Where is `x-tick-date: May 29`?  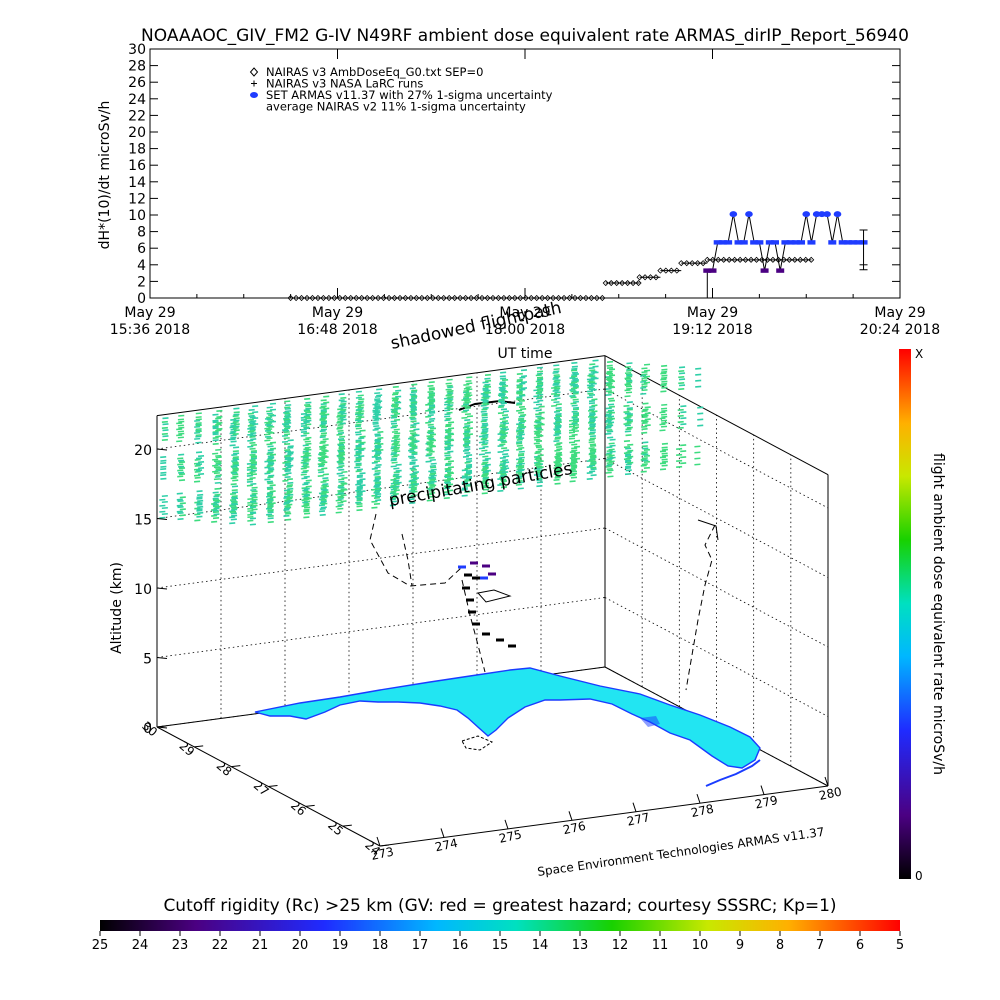 x-tick-date: May 29 is located at coordinates (337, 313).